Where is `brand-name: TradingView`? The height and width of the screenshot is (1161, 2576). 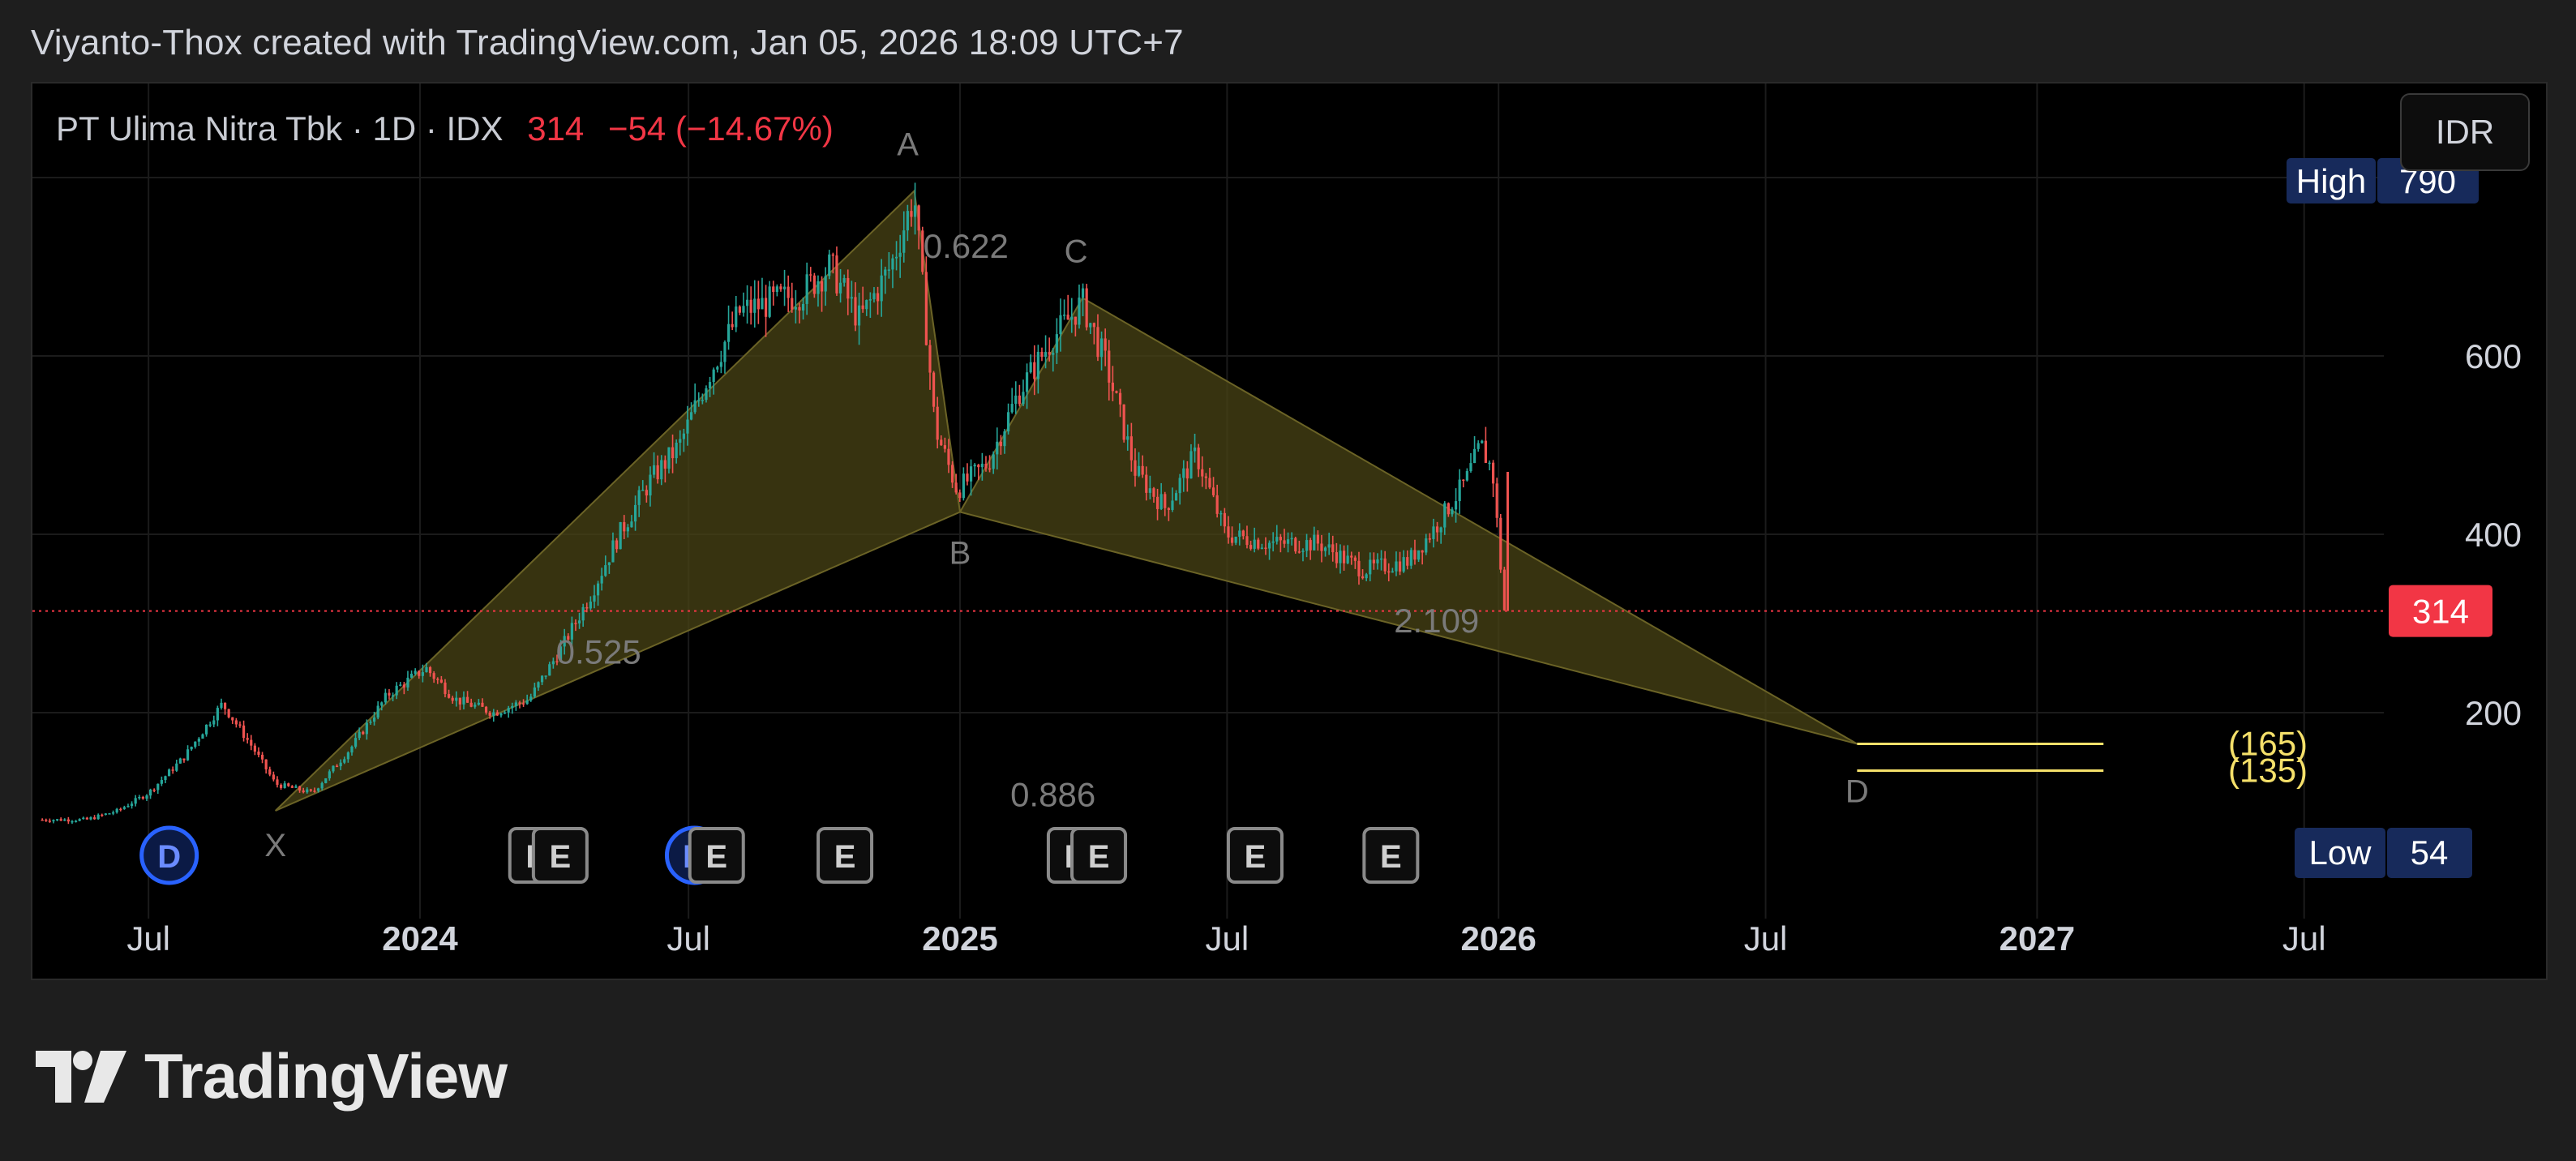 brand-name: TradingView is located at coordinates (326, 1076).